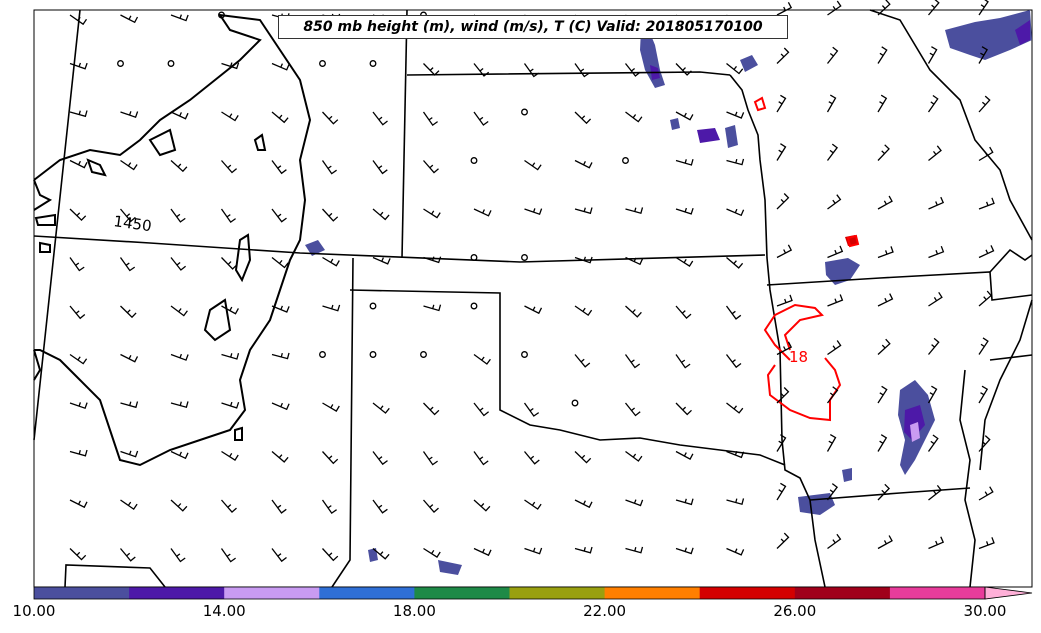 Image resolution: width=1041 pixels, height=633 pixels. What do you see at coordinates (132, 223) in the screenshot?
I see `height-contour-label: 1450` at bounding box center [132, 223].